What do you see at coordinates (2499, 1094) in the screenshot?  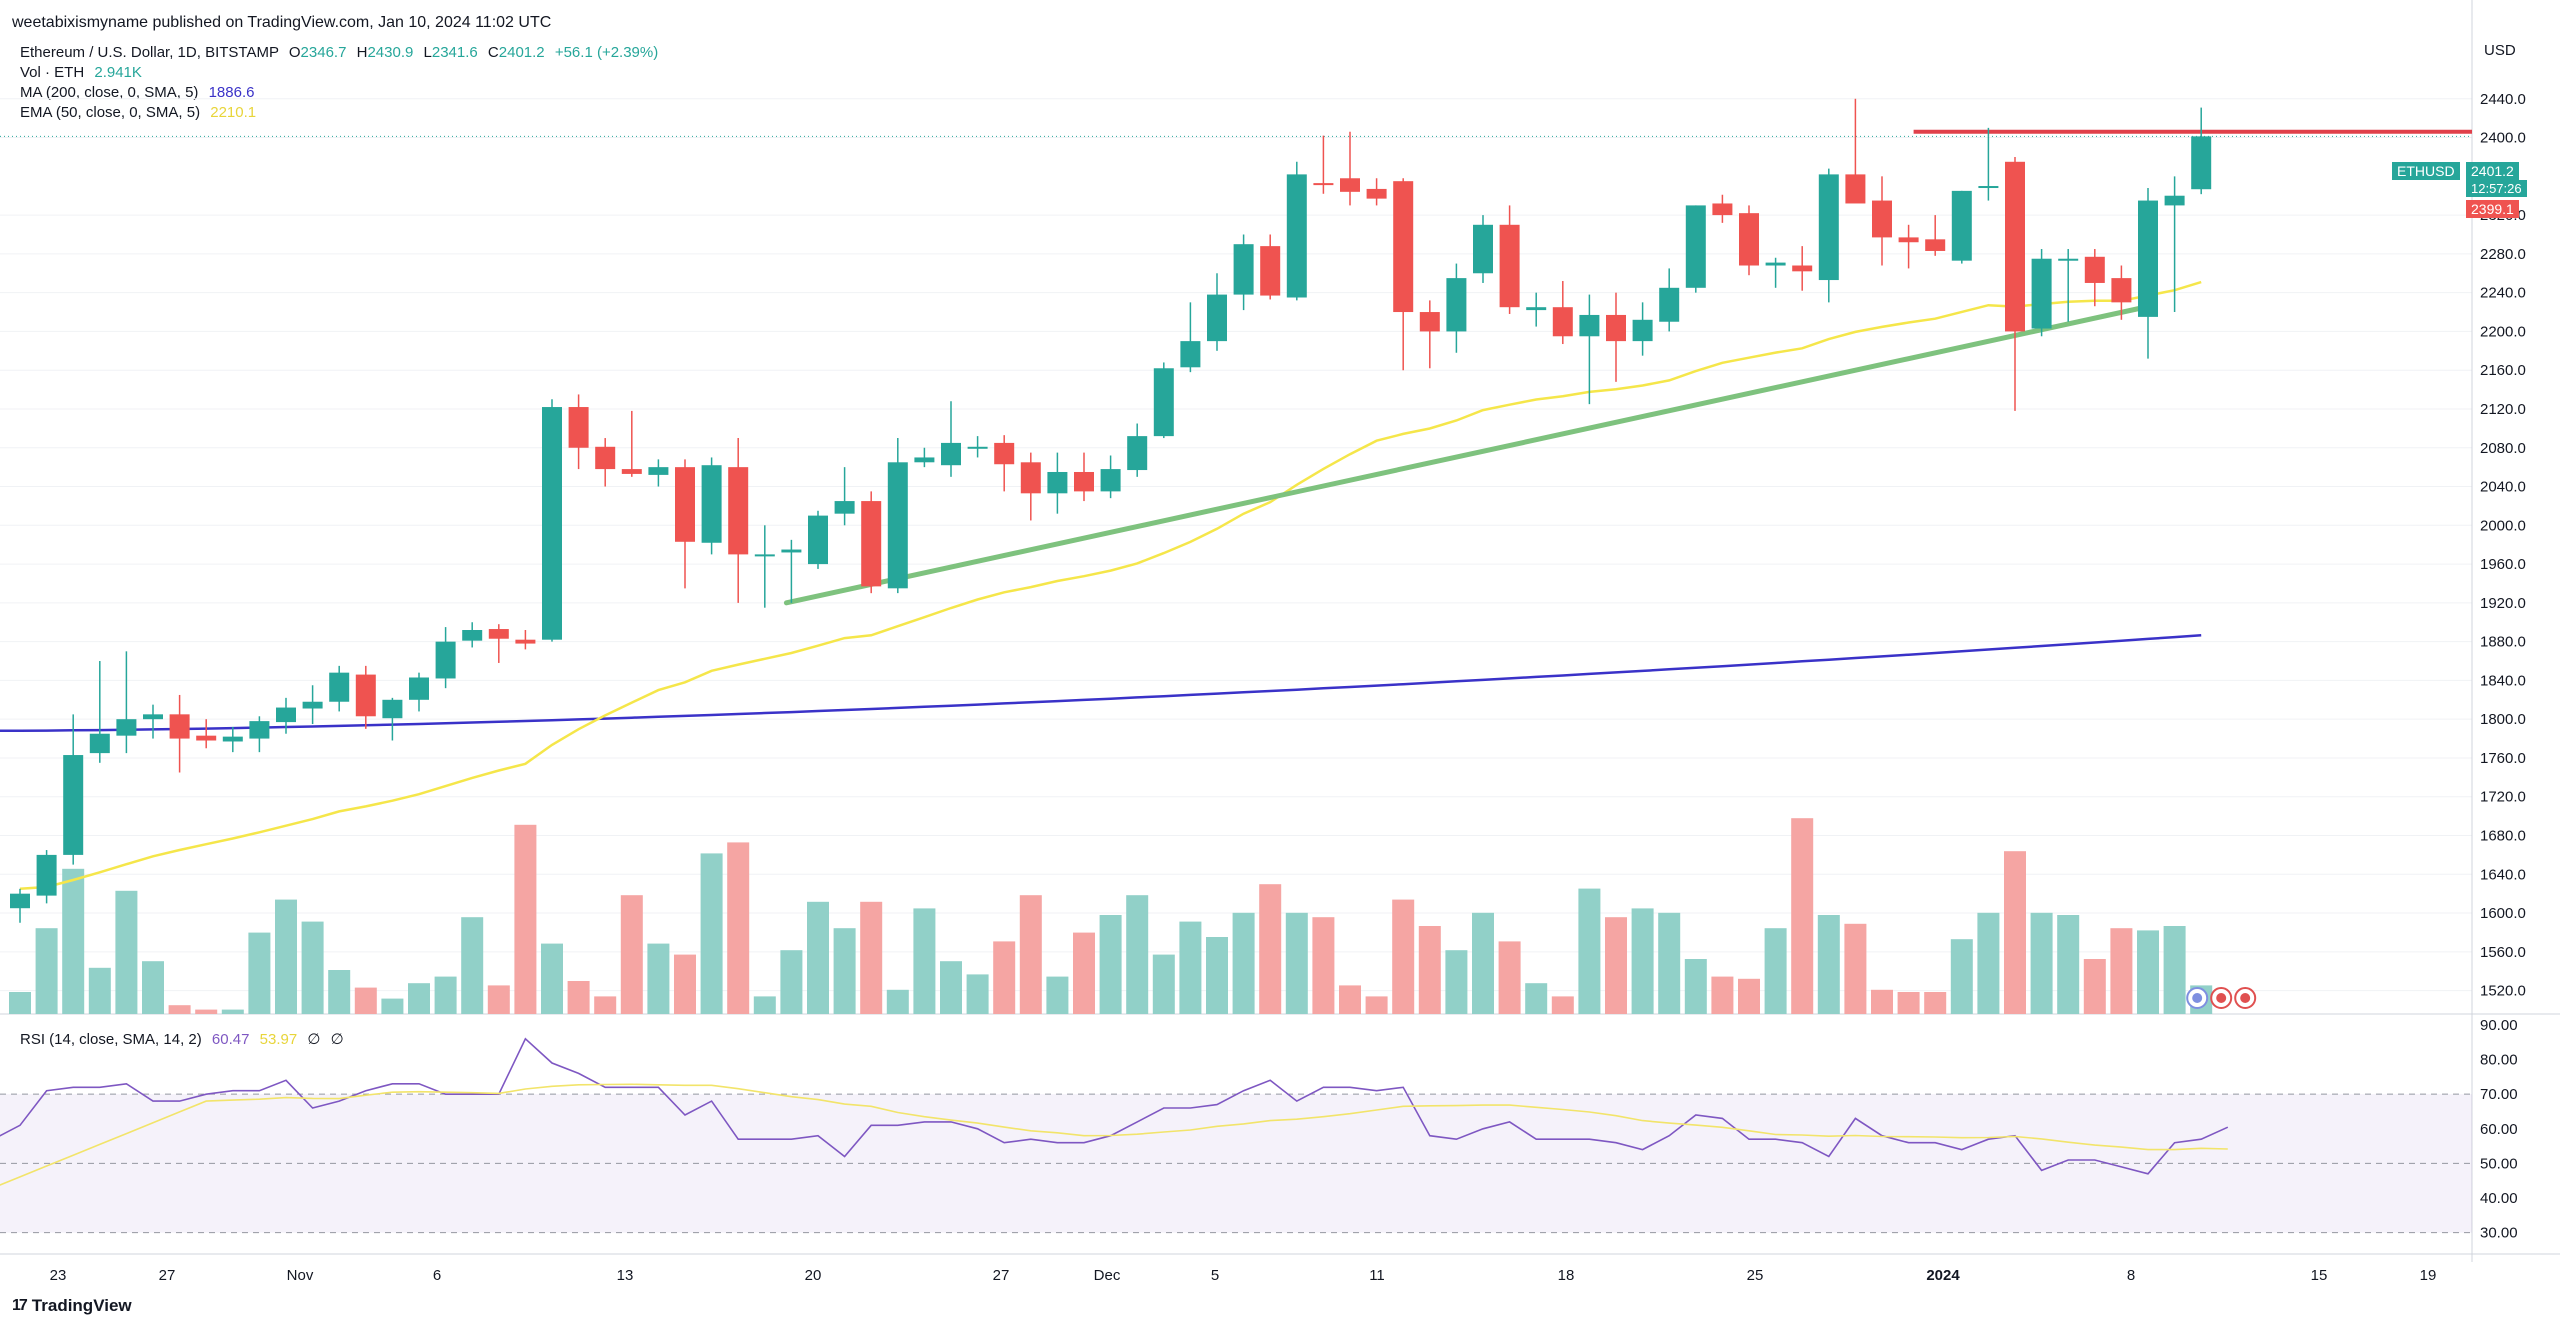 I see `rsi-tick-label: 70.00` at bounding box center [2499, 1094].